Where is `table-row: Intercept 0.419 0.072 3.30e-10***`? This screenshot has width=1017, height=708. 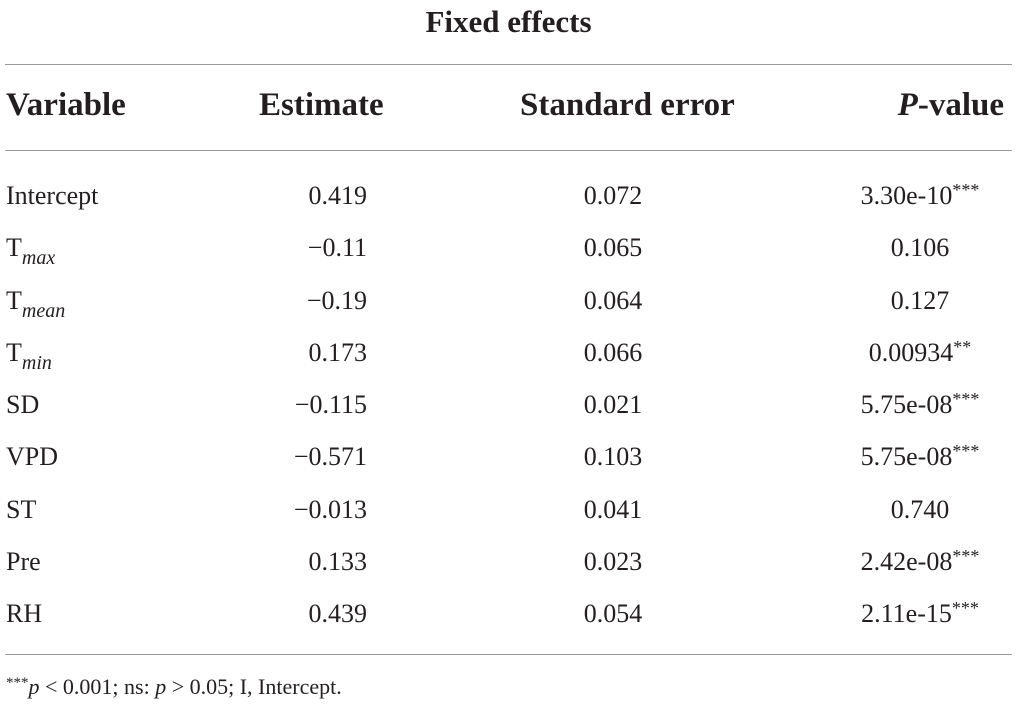
table-row: Intercept 0.419 0.072 3.30e-10*** is located at coordinates (508, 196).